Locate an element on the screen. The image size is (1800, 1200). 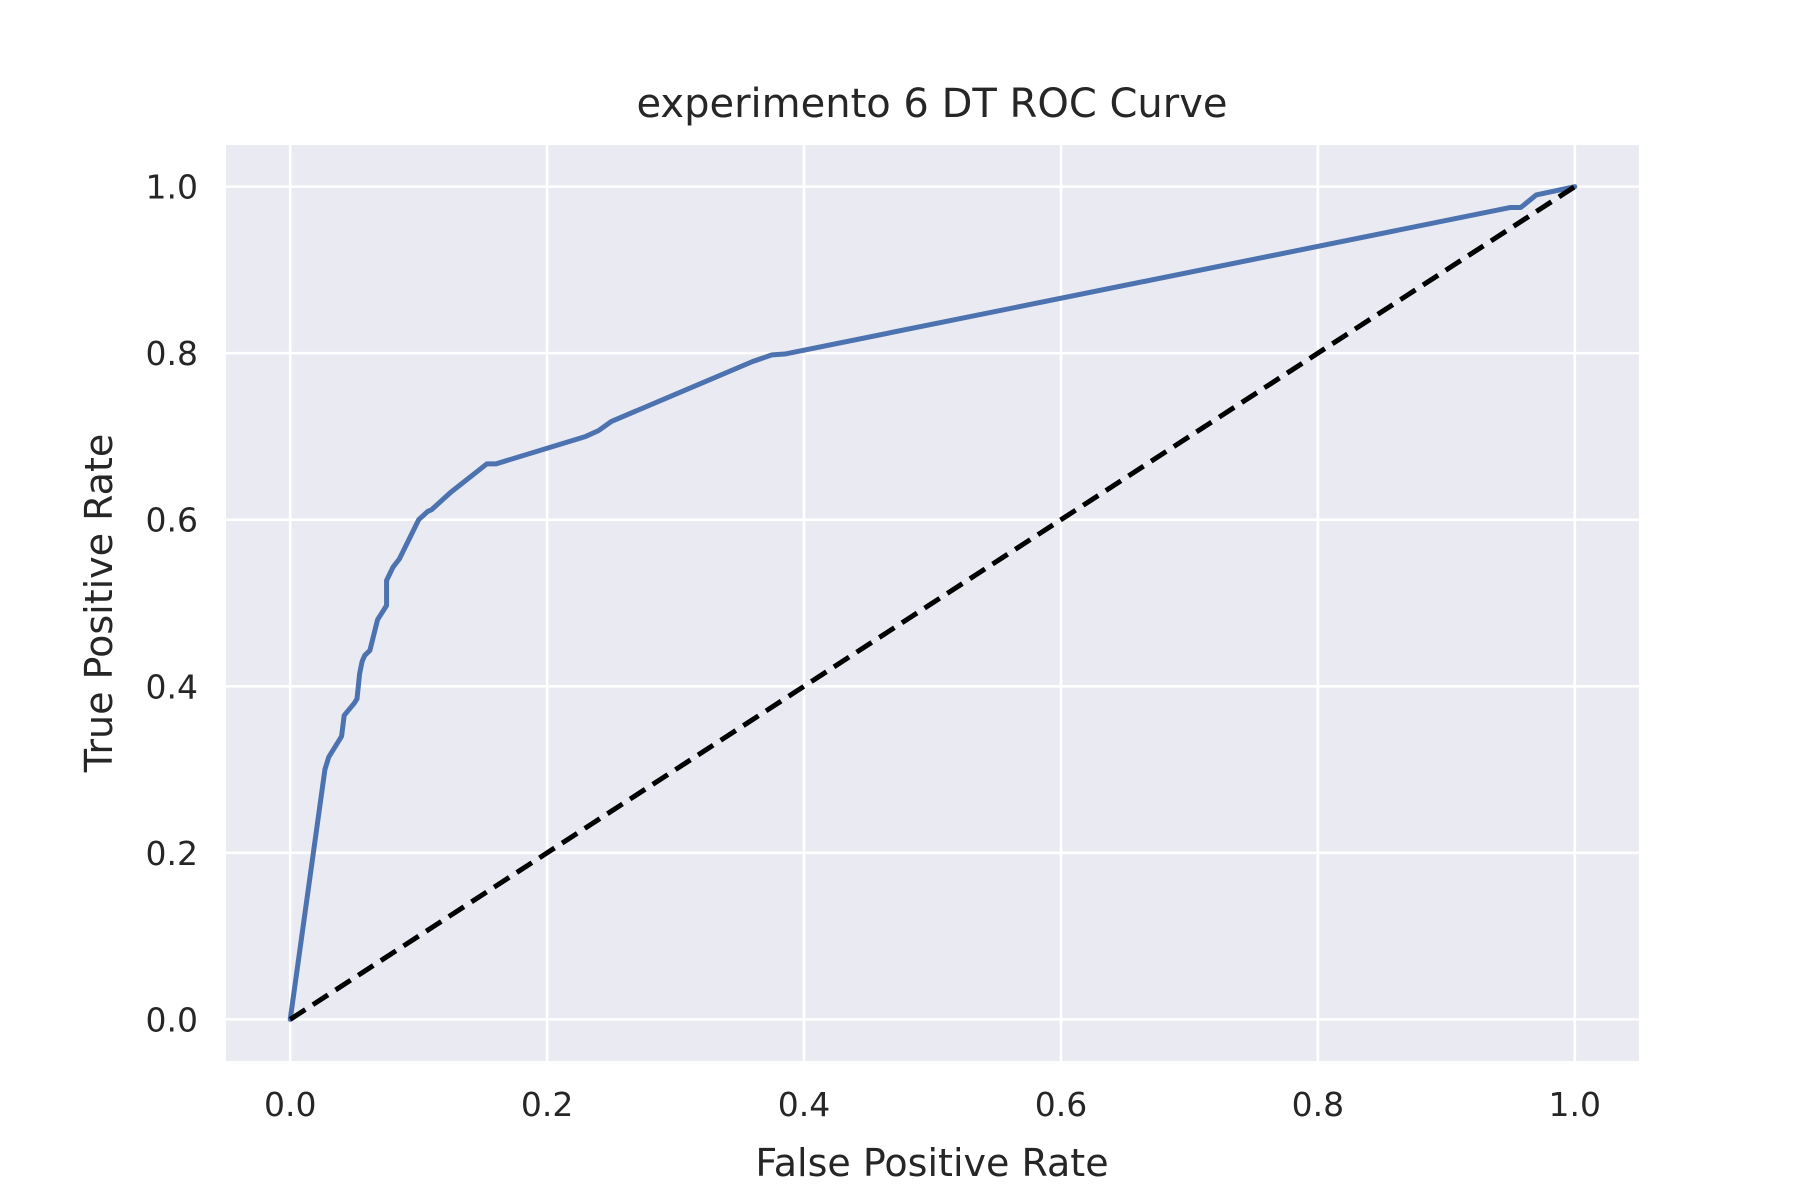
y-tick-label: 0.4 is located at coordinates (172, 686).